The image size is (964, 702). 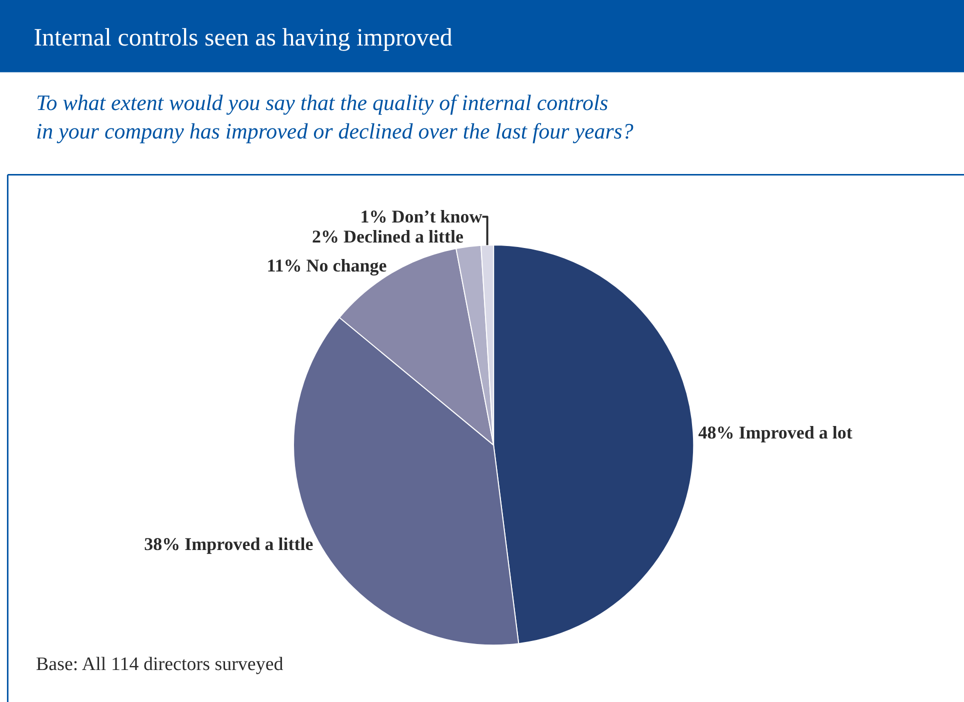 What do you see at coordinates (335, 117) in the screenshot?
I see `chart-subtitle: To what extent would you say that the quality of internal controls in your company has improved or declined over the last four years?` at bounding box center [335, 117].